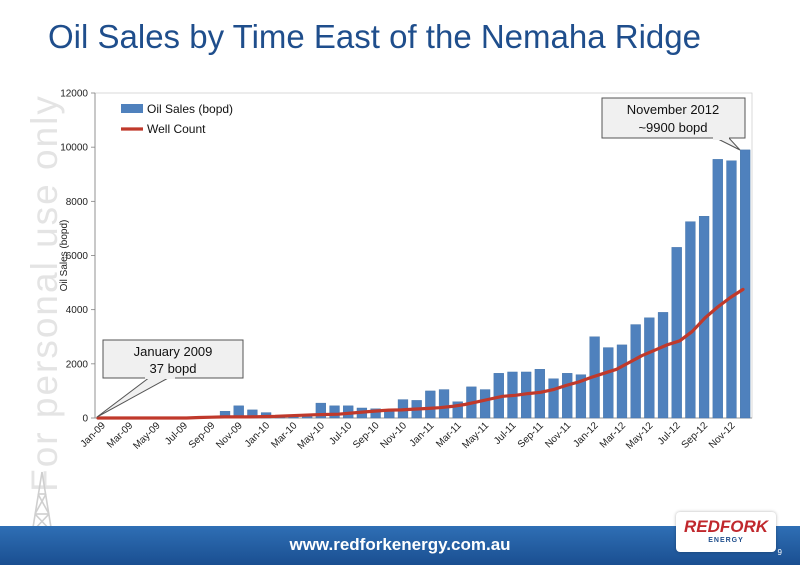  Describe the element at coordinates (695, 435) in the screenshot. I see `x-tick-label: Sep-12` at that location.